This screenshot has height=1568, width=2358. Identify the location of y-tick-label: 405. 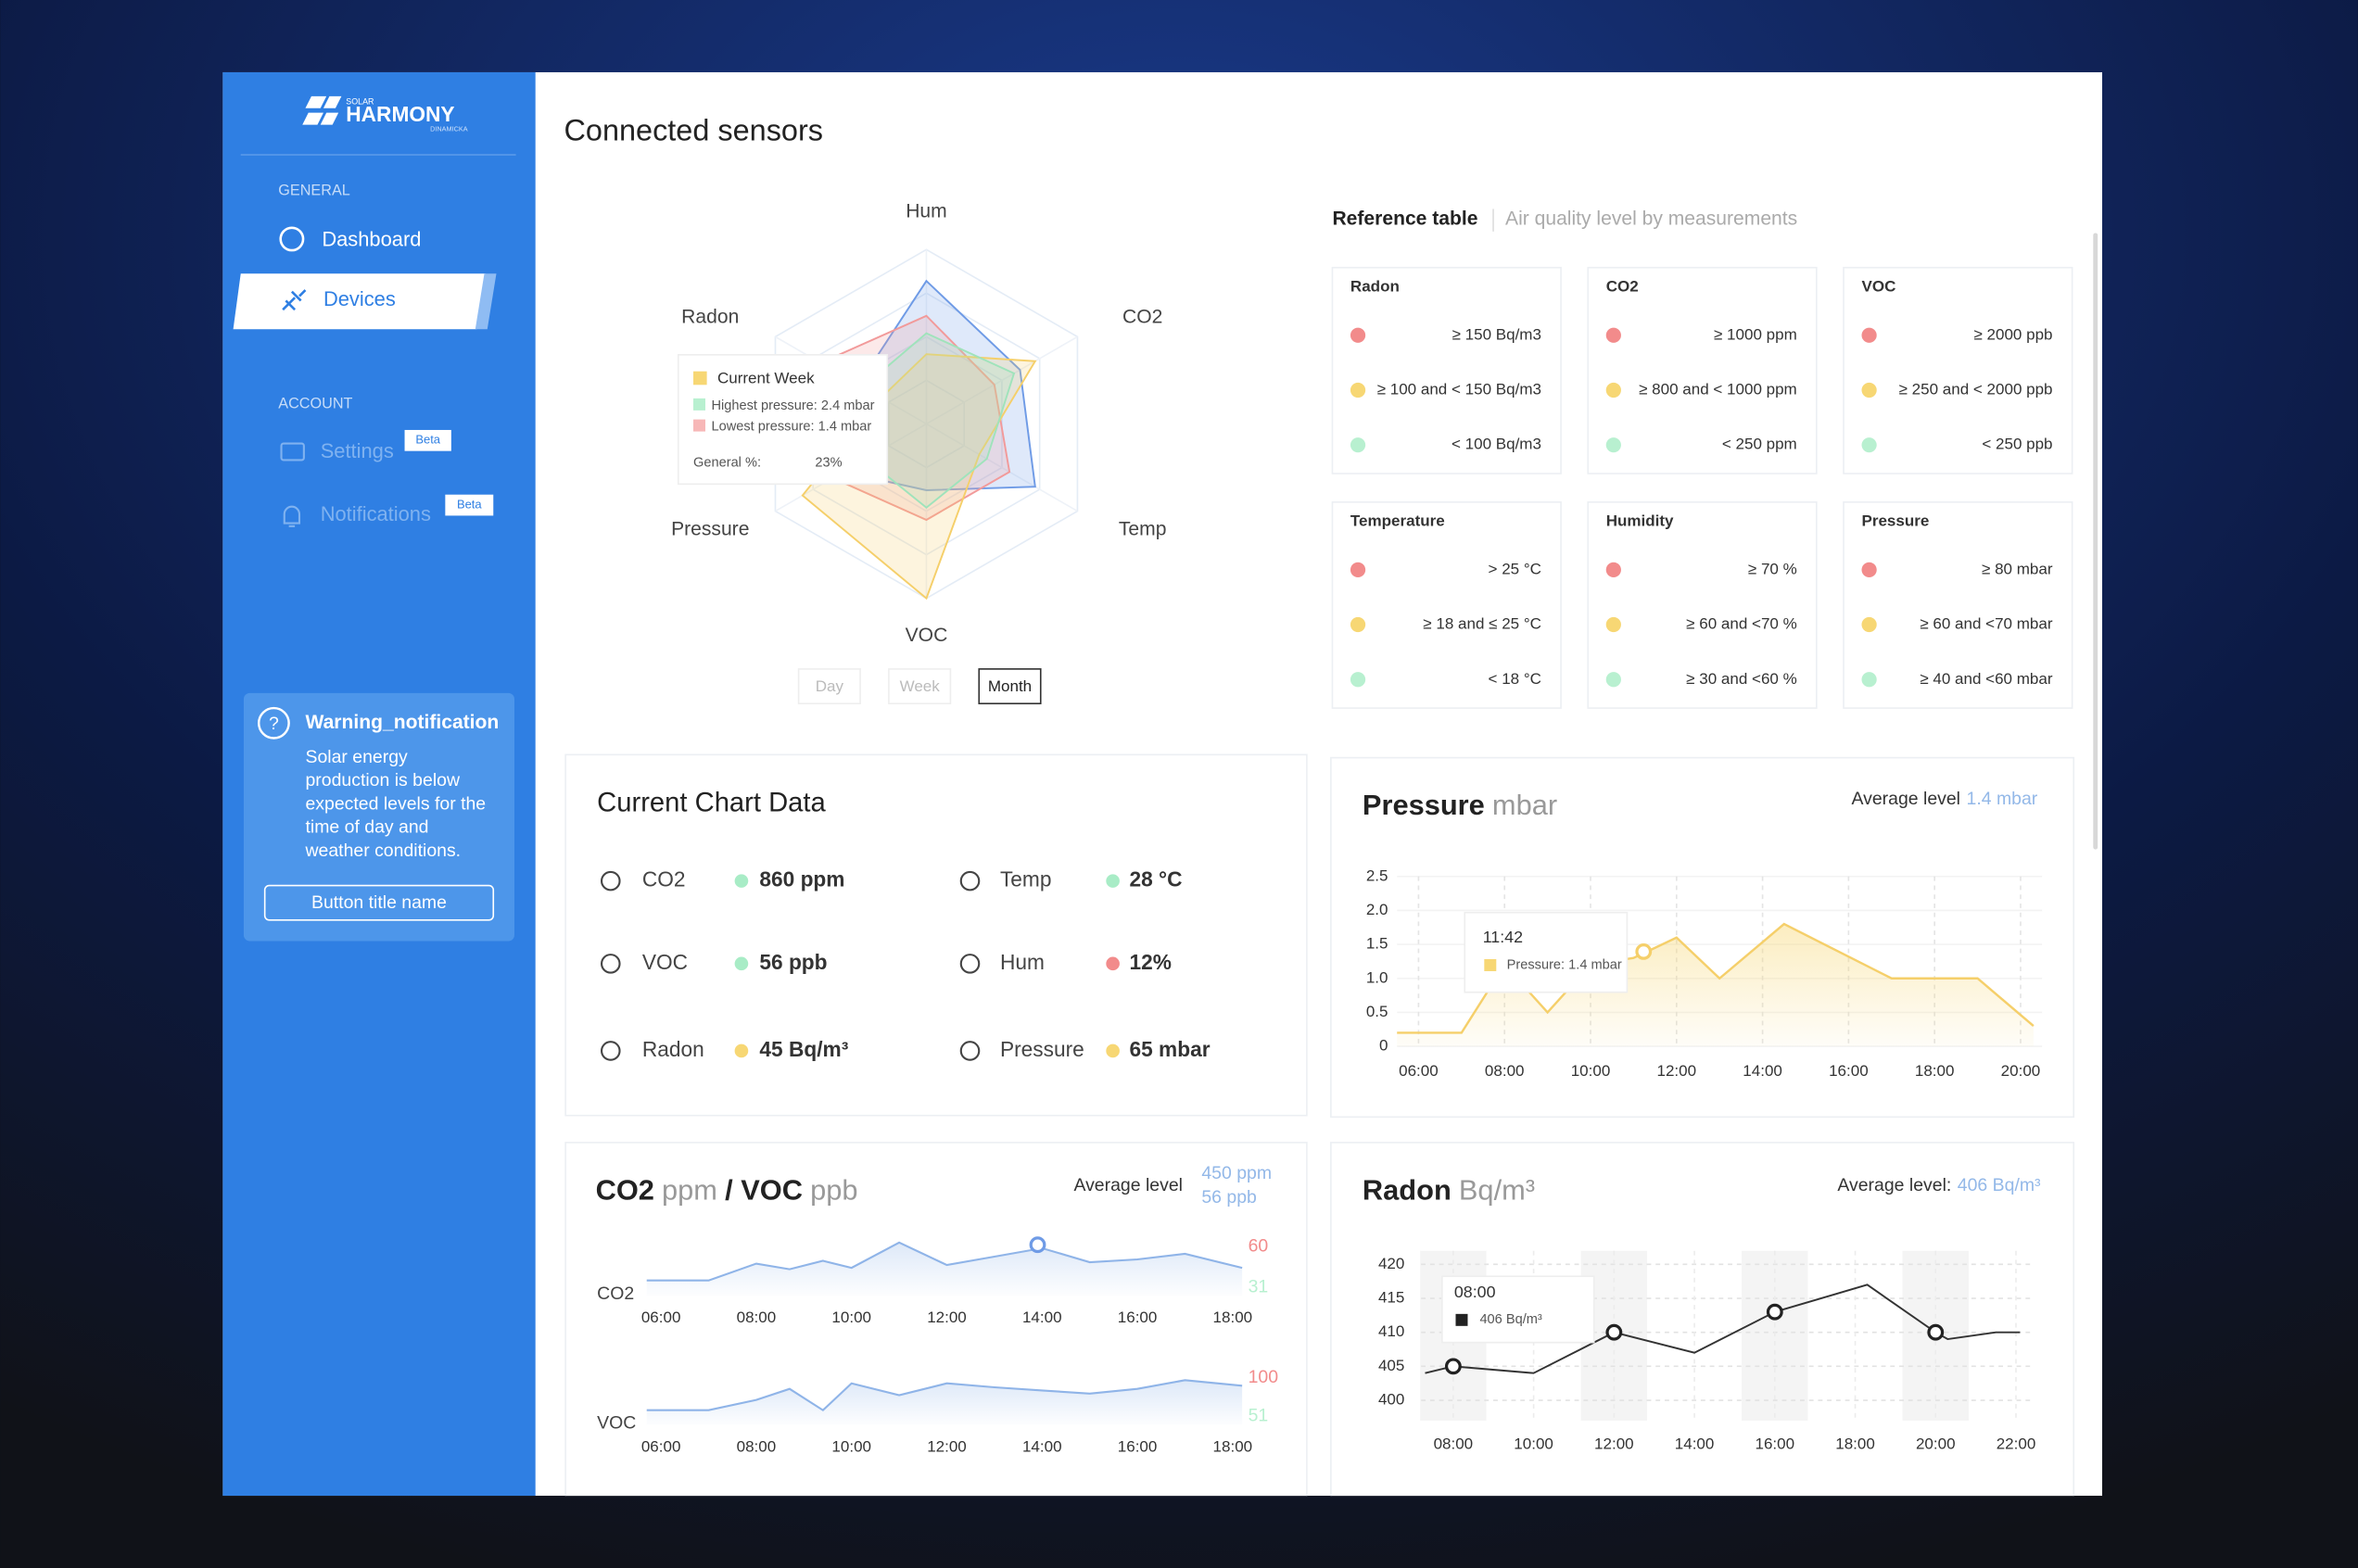
(1391, 1365).